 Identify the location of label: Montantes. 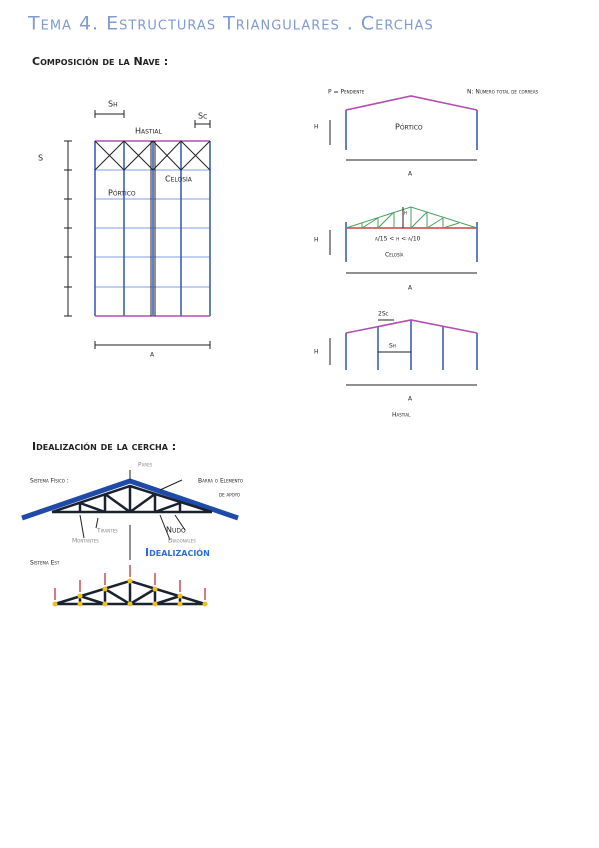
(85, 541).